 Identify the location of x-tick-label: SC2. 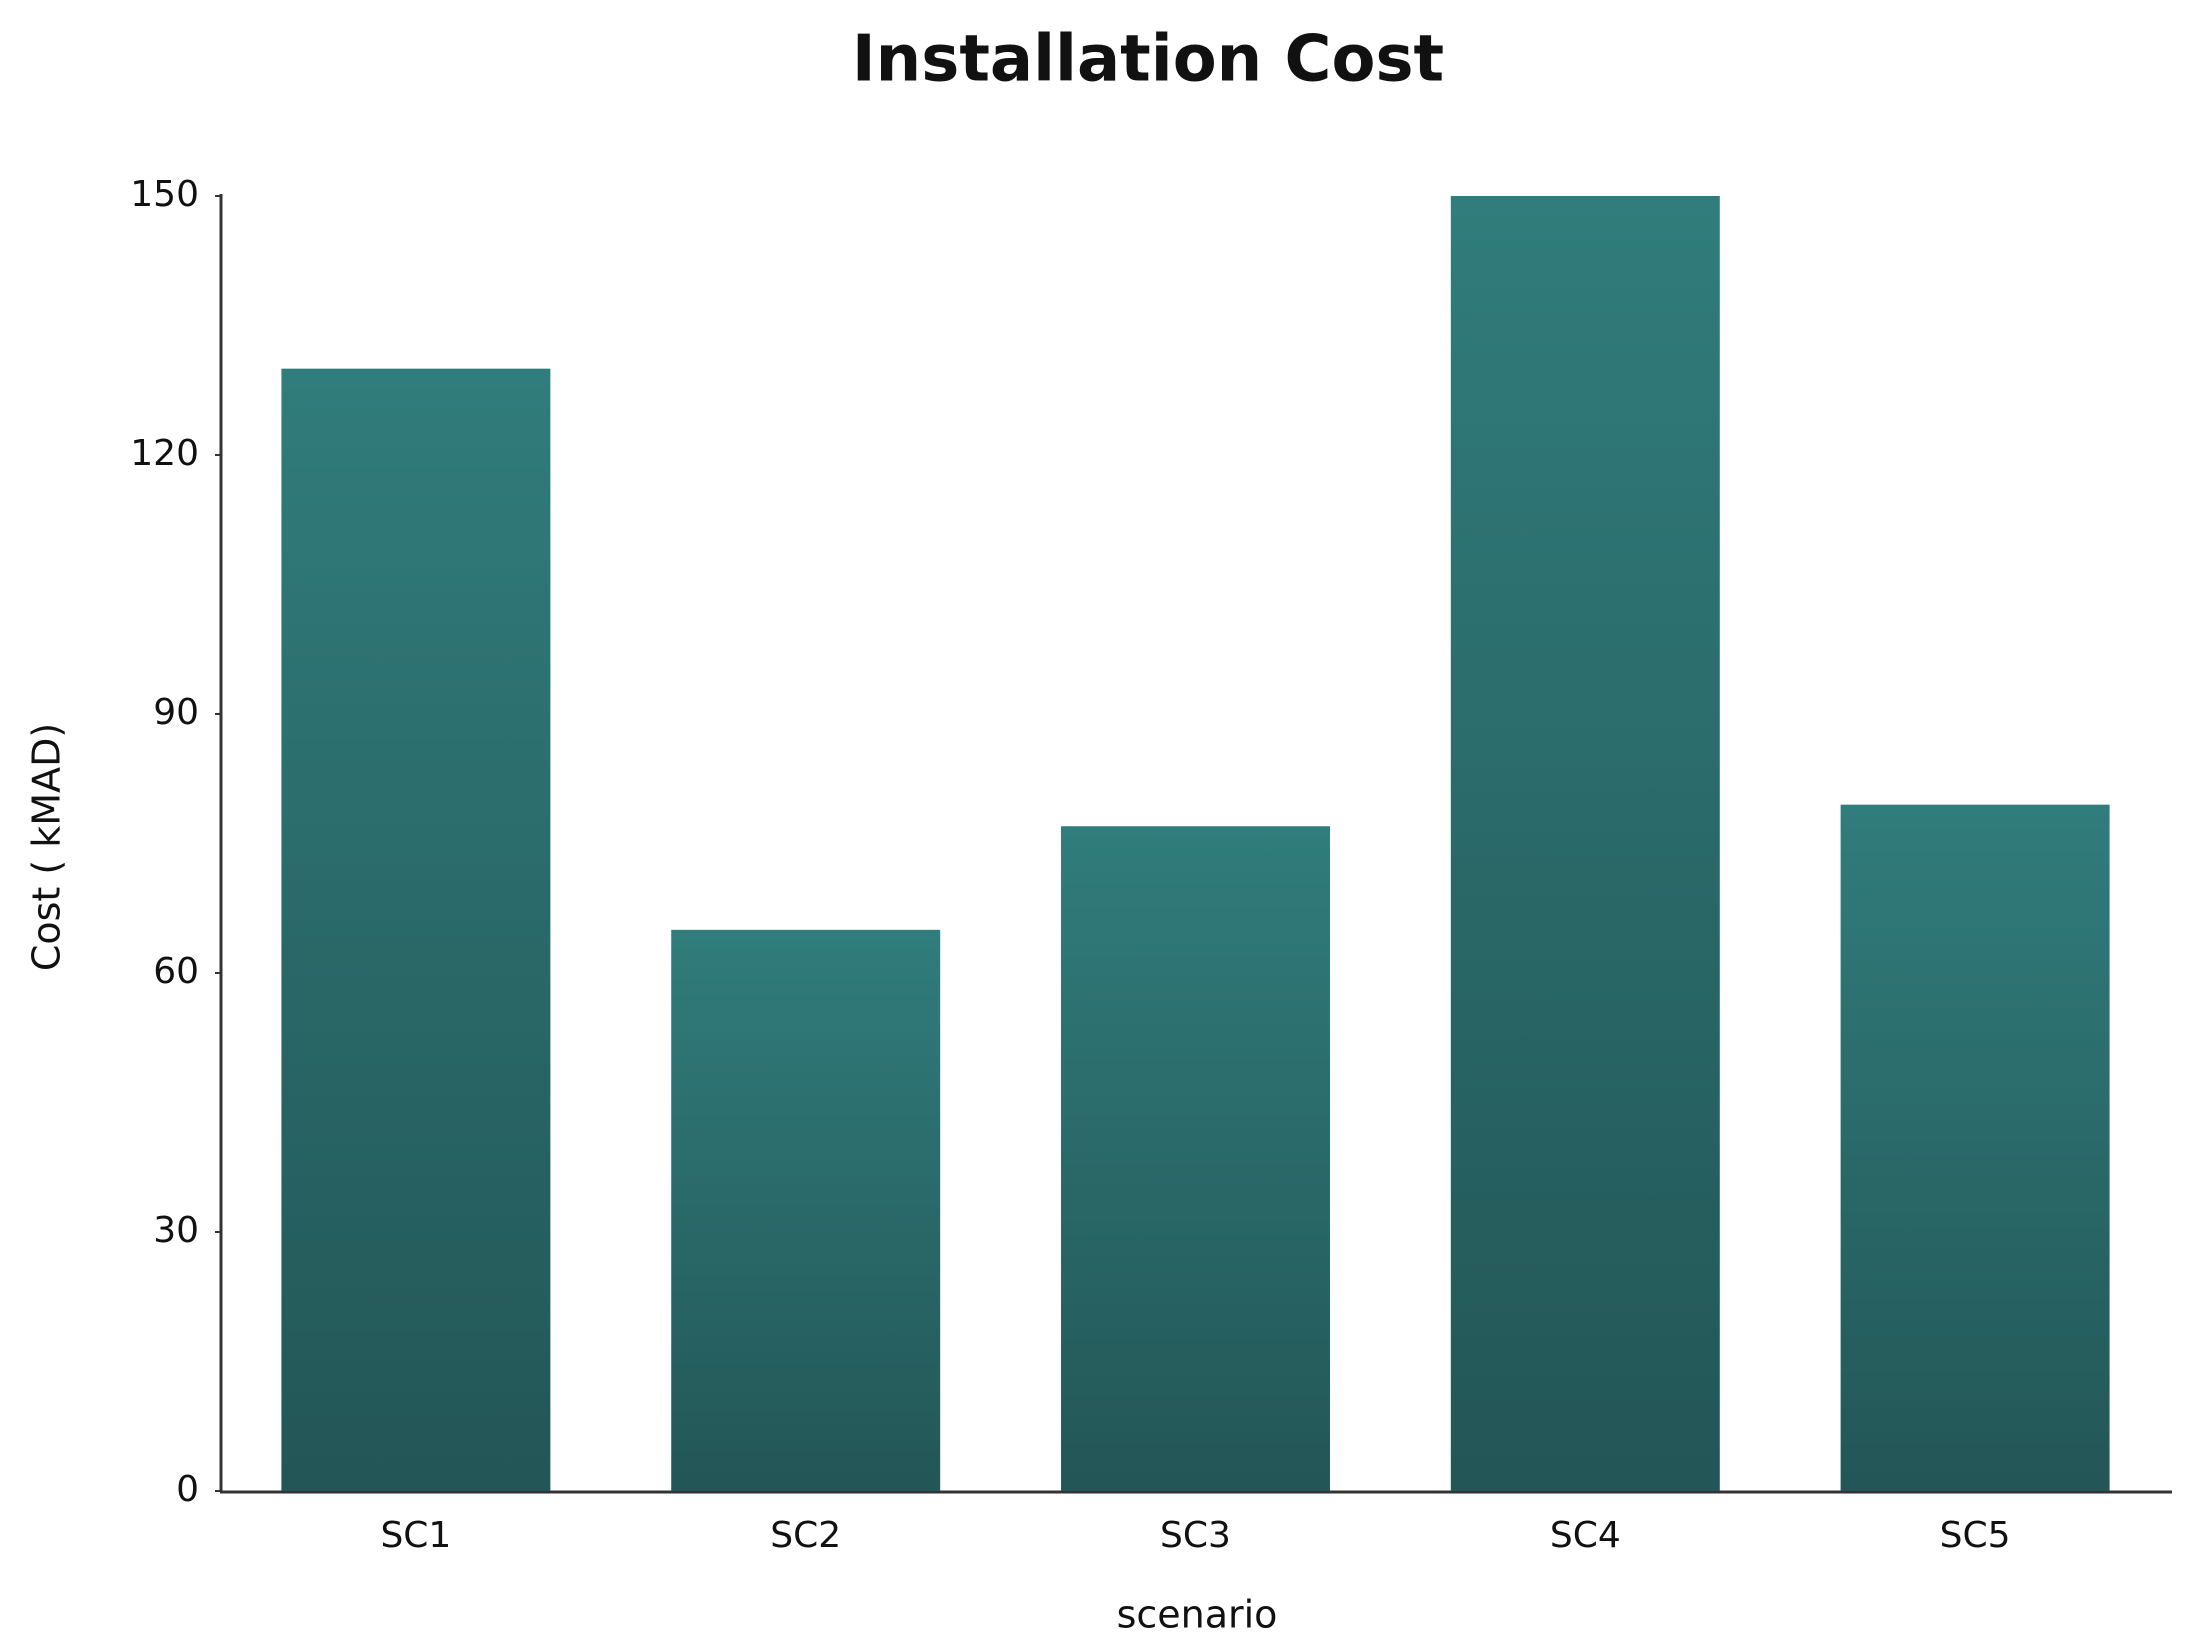
(805, 1535).